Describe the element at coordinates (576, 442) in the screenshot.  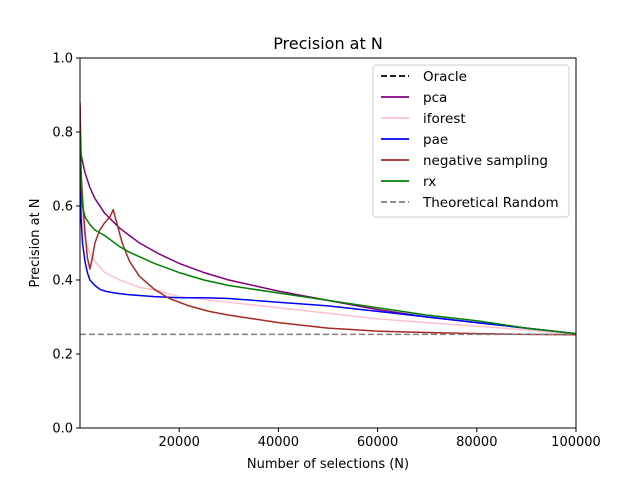
I see `x-tick-label: 100000` at that location.